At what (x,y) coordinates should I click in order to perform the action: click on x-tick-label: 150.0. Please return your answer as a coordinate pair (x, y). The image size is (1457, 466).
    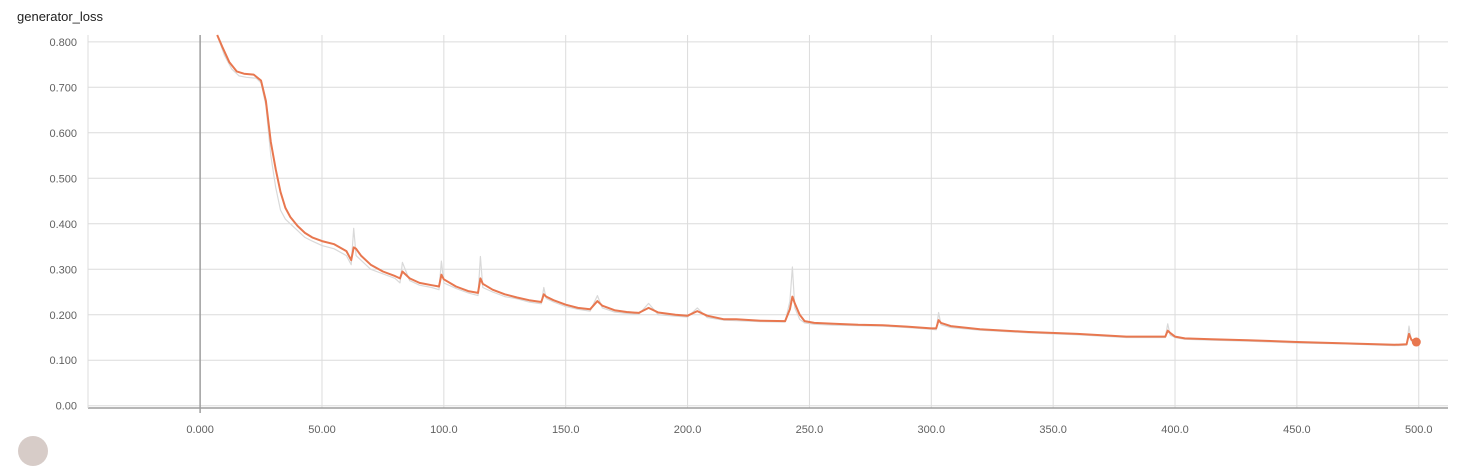
    Looking at the image, I should click on (566, 430).